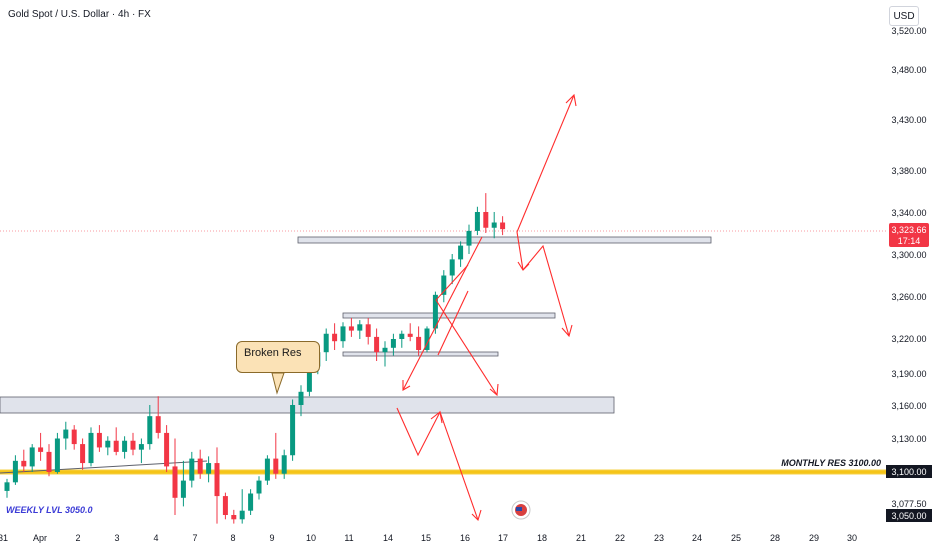 The width and height of the screenshot is (932, 550). I want to click on time-tick-label: 25, so click(736, 538).